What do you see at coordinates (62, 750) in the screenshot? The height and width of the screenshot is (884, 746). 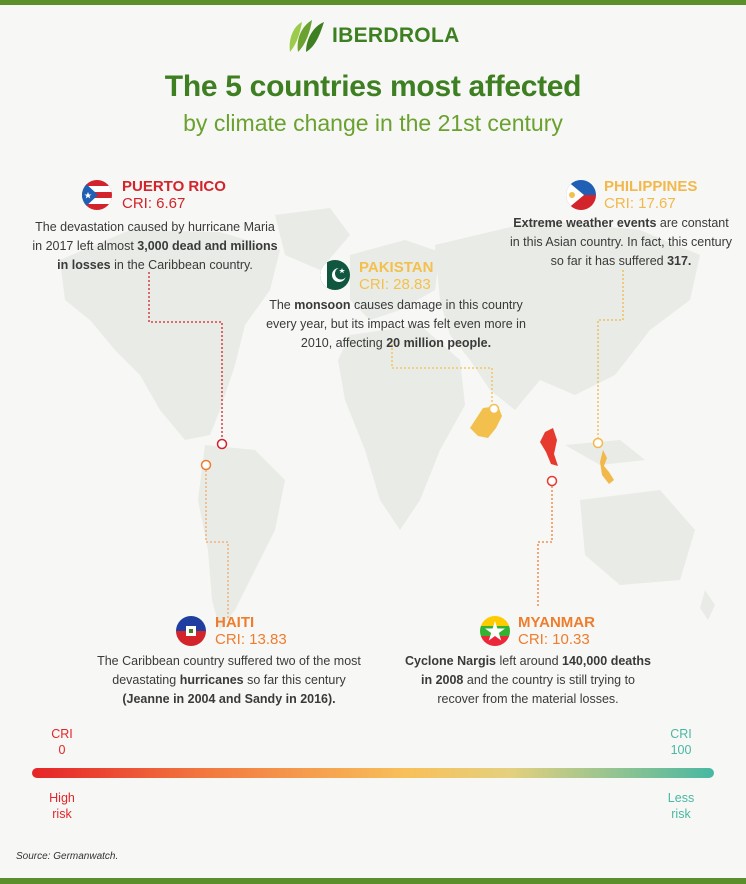 I see `scale-left-cri-value: 0` at bounding box center [62, 750].